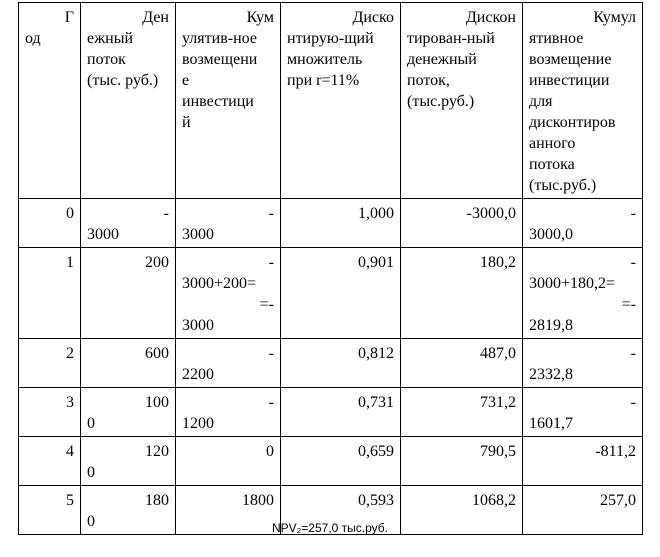 The image size is (660, 557). Describe the element at coordinates (498, 353) in the screenshot. I see `cell-line: 487,0` at that location.